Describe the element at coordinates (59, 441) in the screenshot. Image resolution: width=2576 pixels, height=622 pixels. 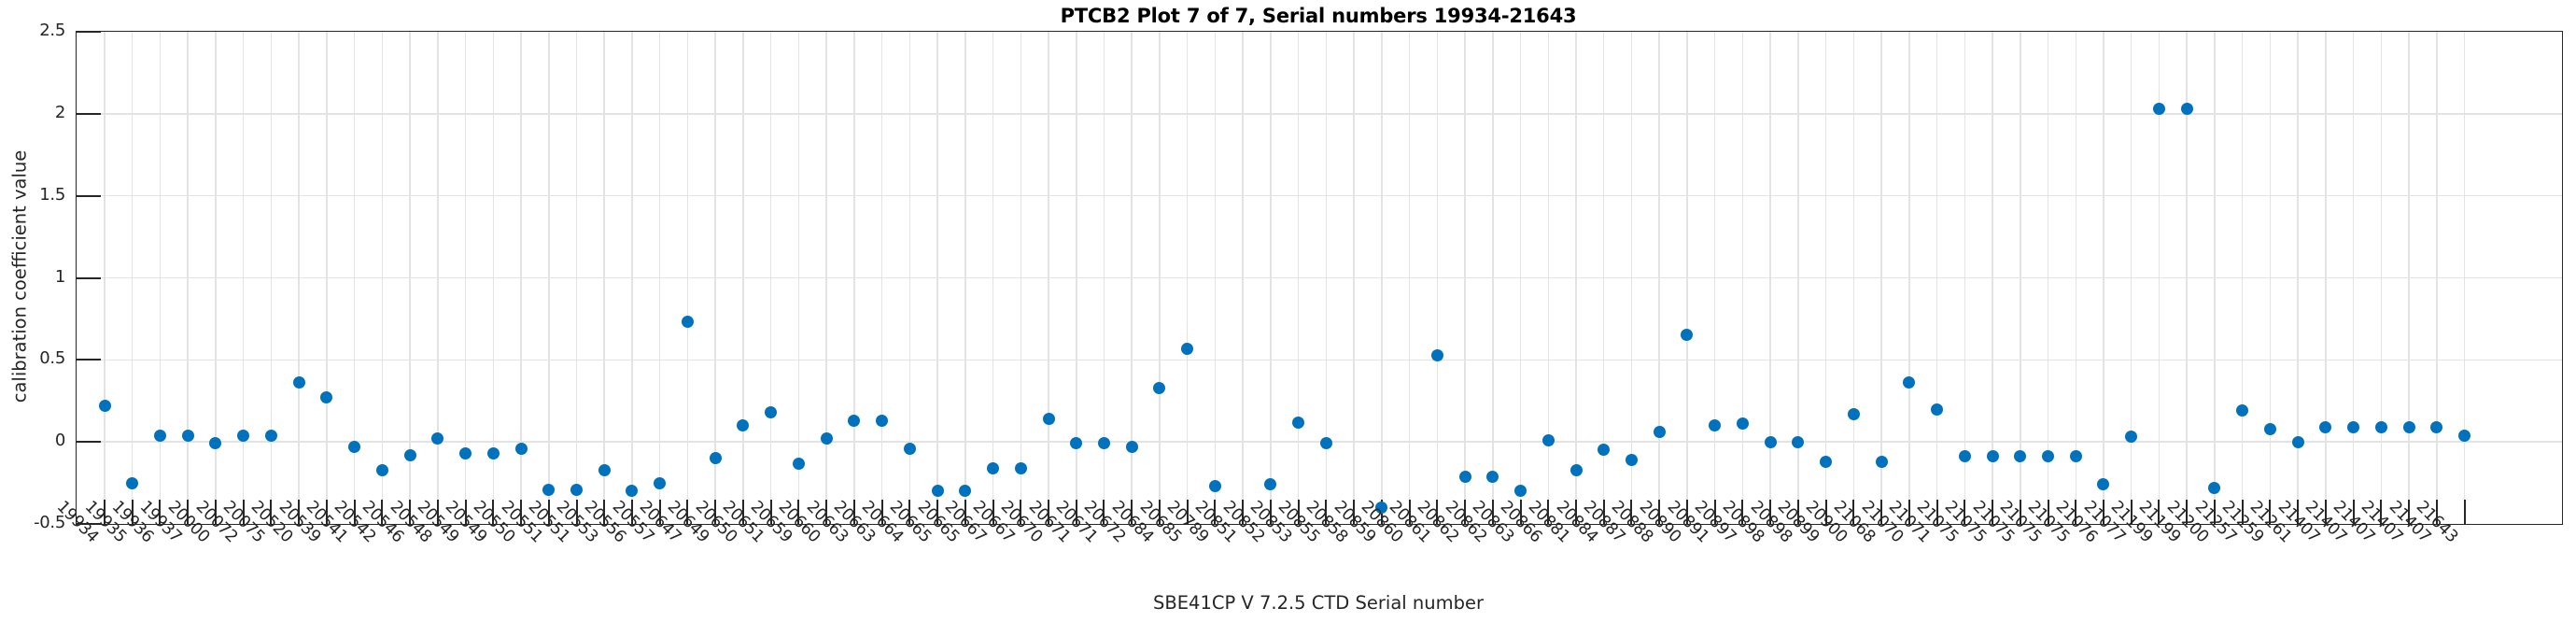
I see `y-tick-label: 0` at that location.